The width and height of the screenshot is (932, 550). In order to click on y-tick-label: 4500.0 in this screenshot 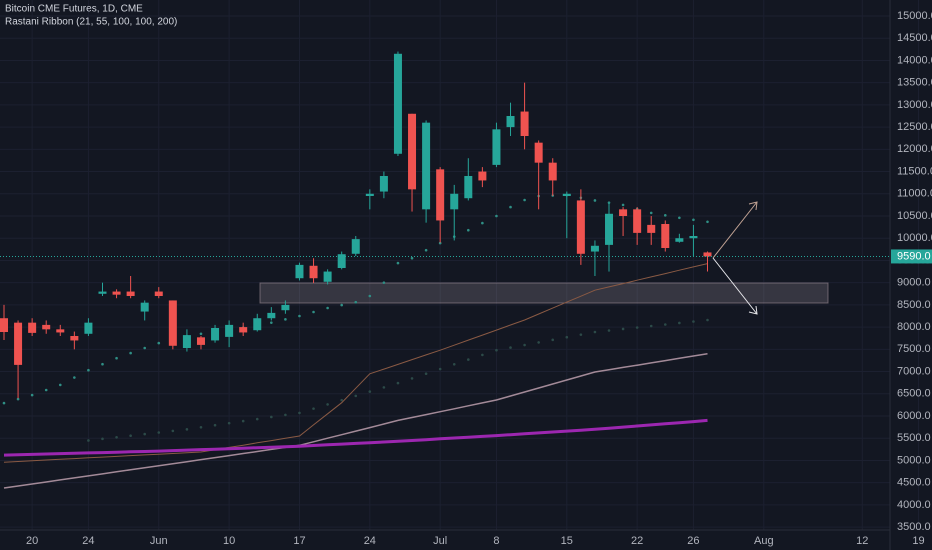, I will do `click(914, 483)`.